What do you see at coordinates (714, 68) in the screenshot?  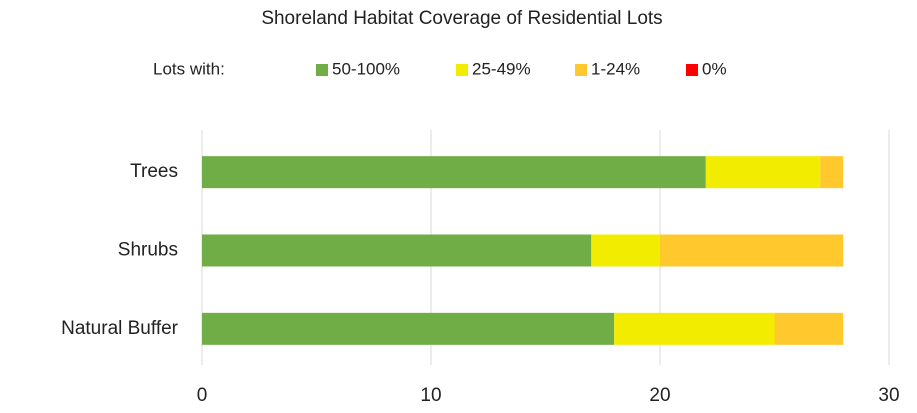 I see `legend-label: 0%` at bounding box center [714, 68].